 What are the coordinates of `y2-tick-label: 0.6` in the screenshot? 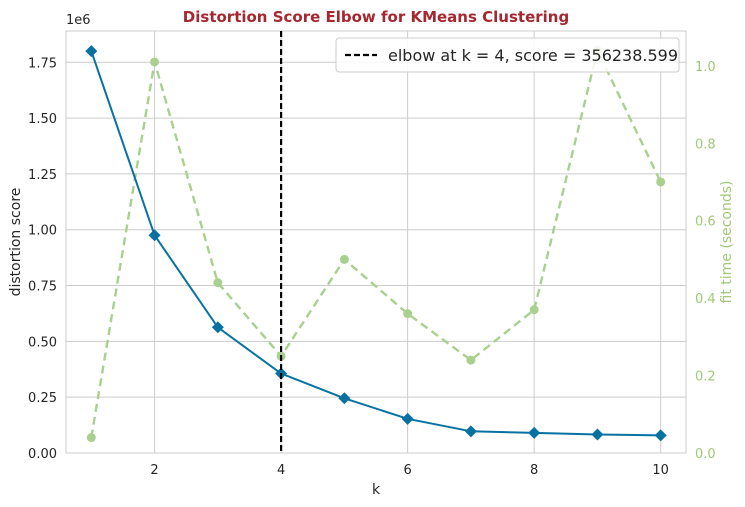 It's located at (705, 222).